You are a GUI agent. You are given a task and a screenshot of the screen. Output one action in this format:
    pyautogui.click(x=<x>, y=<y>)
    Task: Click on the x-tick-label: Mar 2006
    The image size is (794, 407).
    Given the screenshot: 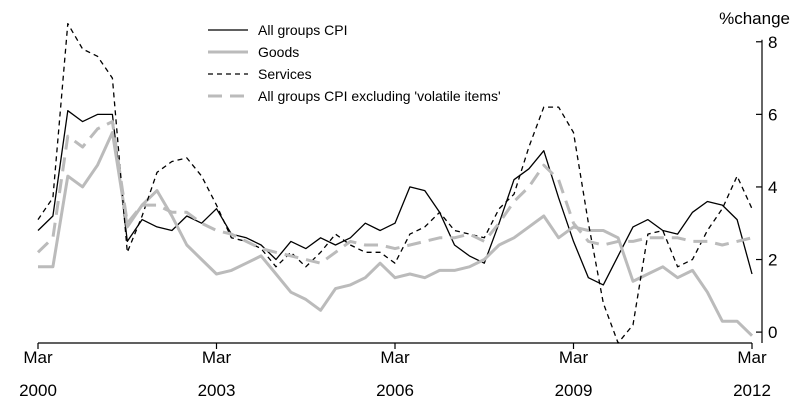 What is the action you would take?
    pyautogui.click(x=395, y=374)
    